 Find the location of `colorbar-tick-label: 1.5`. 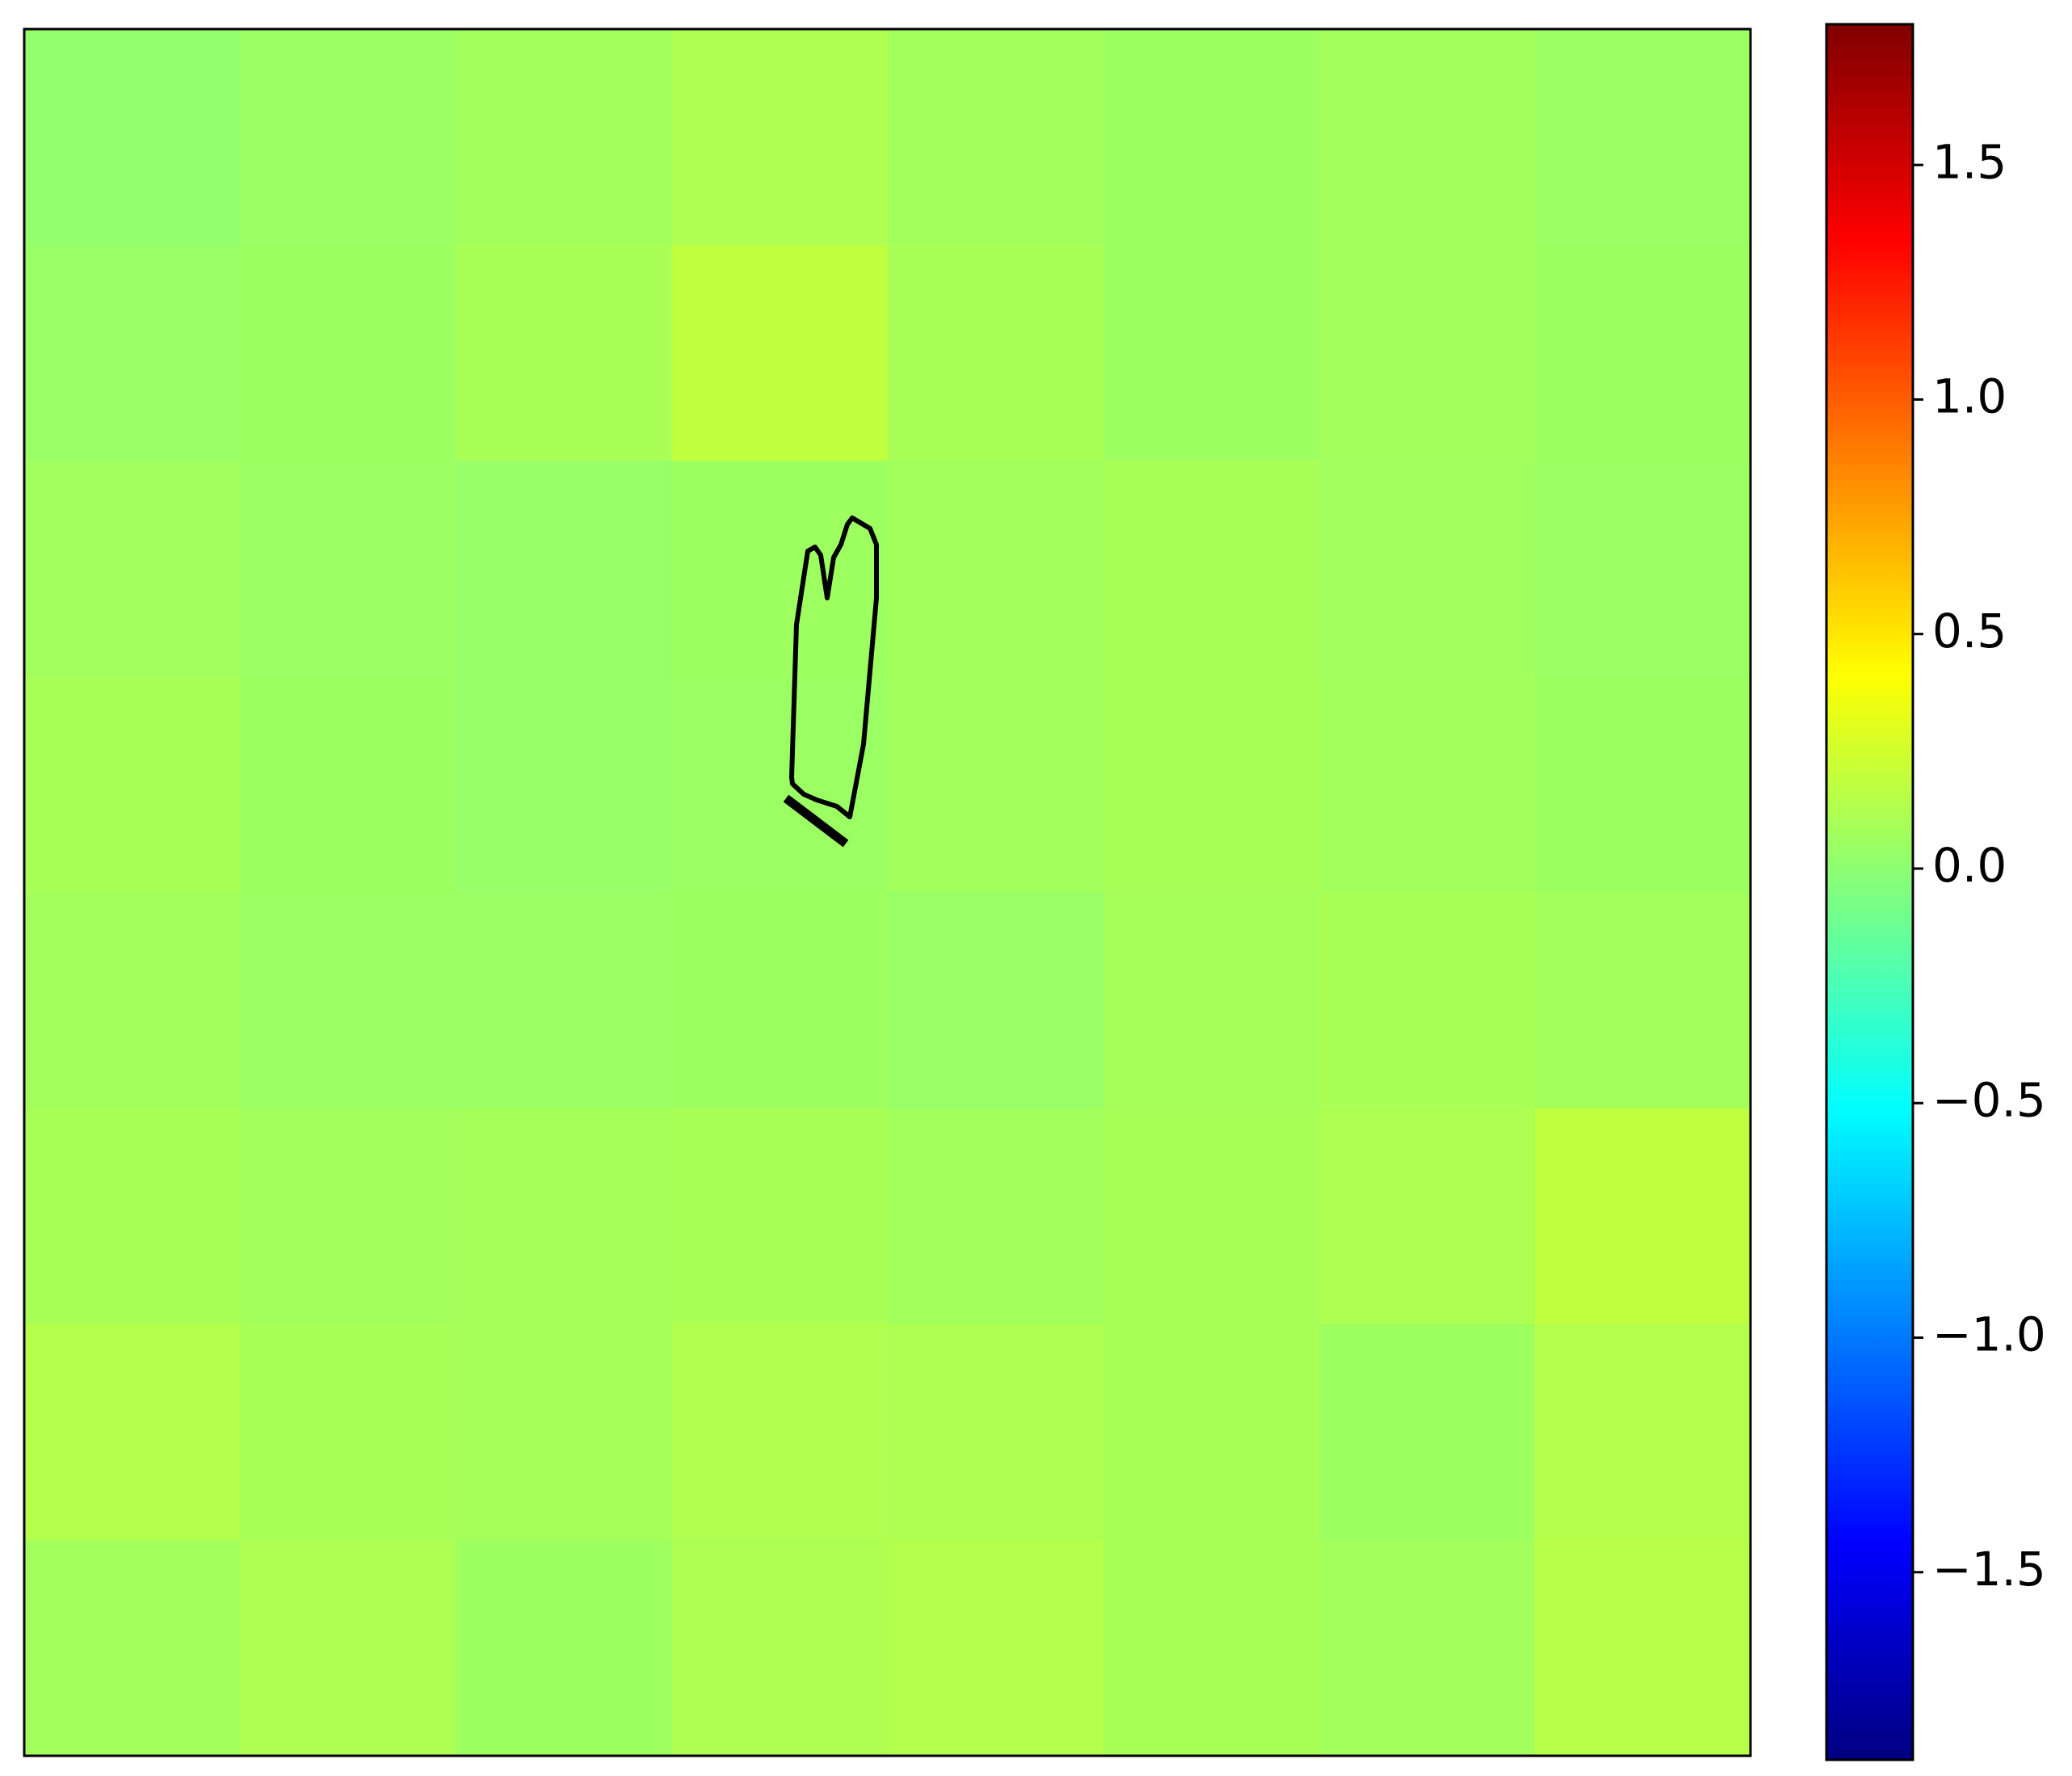

colorbar-tick-label: 1.5 is located at coordinates (1969, 161).